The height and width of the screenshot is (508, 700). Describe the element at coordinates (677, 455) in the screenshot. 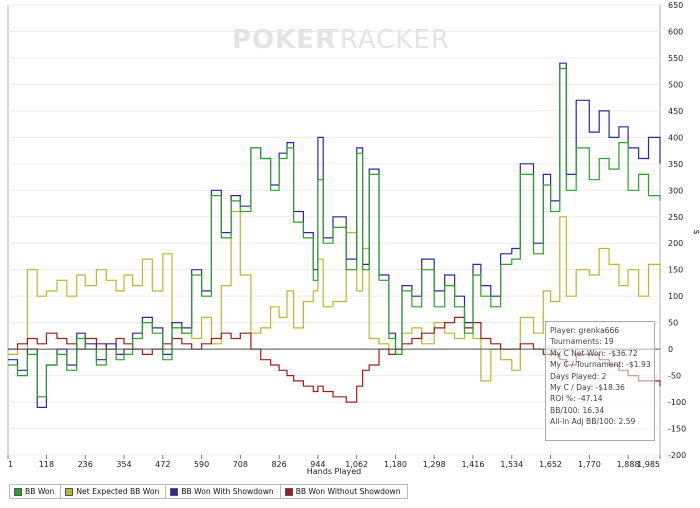

I see `y-tick-label: -200` at that location.